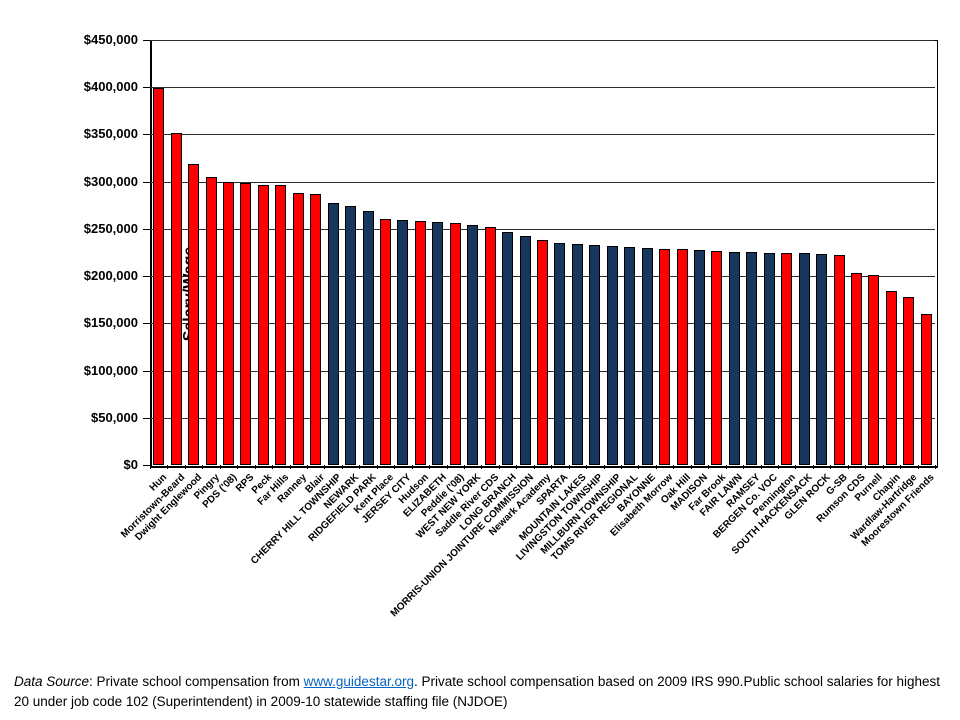  Describe the element at coordinates (358, 681) in the screenshot. I see `guidestar-link: www.guidestar.org` at that location.